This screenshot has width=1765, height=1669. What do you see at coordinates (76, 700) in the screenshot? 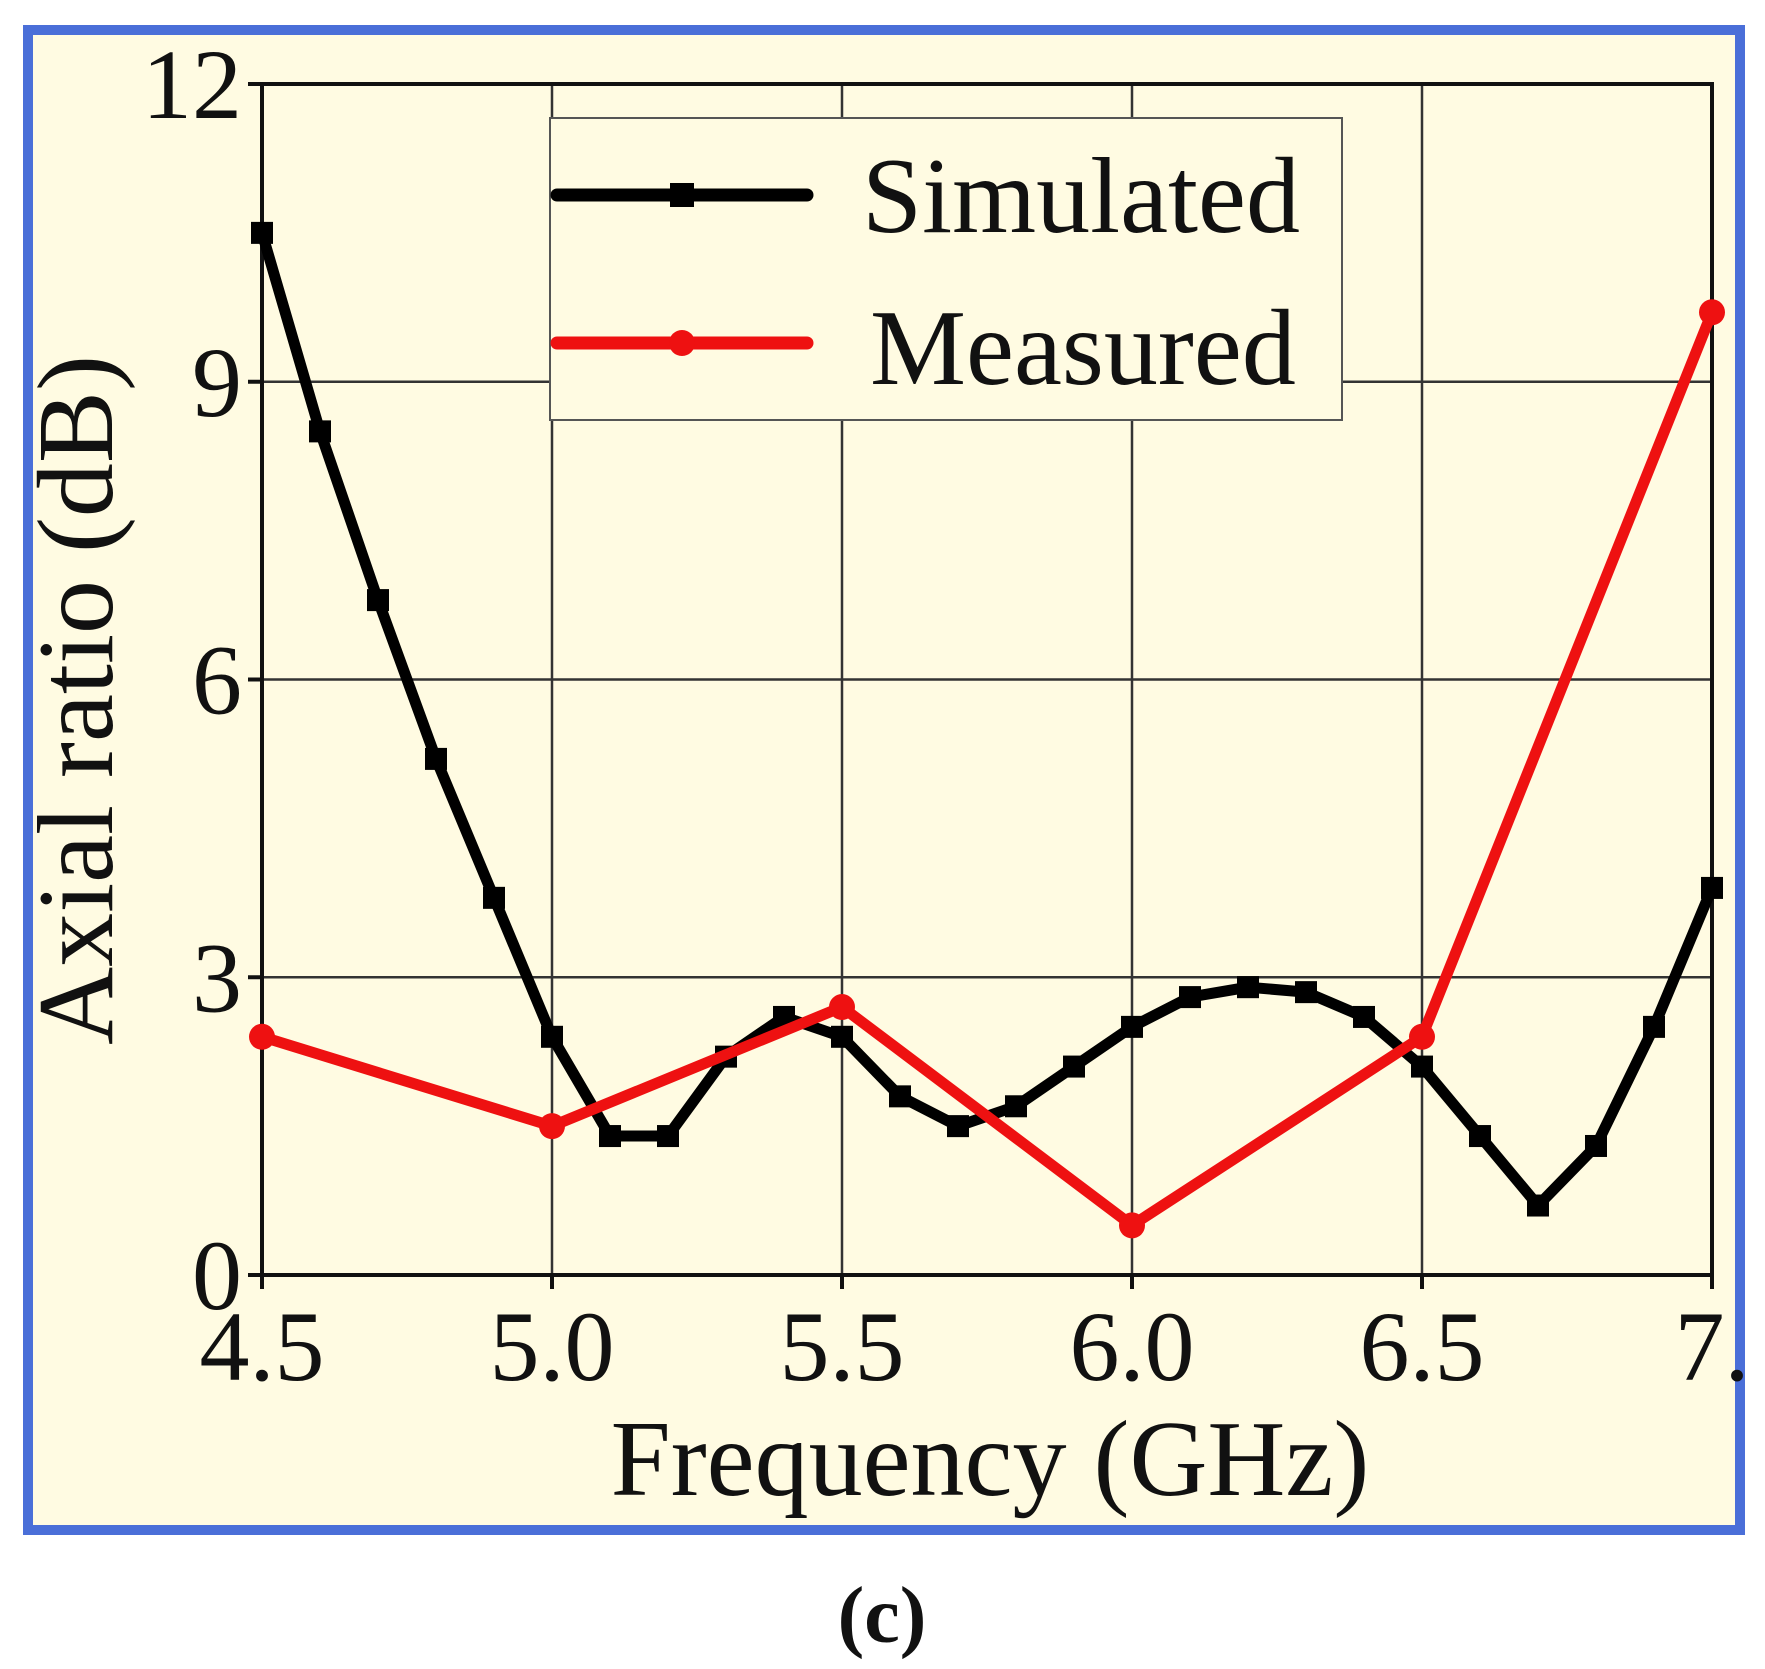
I see `y-axis-label: Axial ratio (dB)` at bounding box center [76, 700].